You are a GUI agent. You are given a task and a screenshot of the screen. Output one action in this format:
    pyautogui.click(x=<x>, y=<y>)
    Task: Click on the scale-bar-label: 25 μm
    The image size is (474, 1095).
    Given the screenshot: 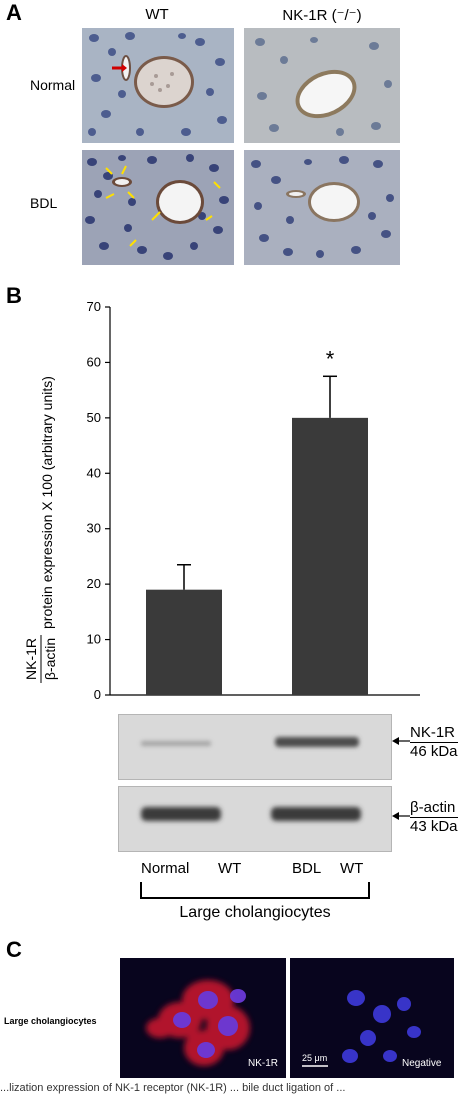 What is the action you would take?
    pyautogui.click(x=315, y=1058)
    